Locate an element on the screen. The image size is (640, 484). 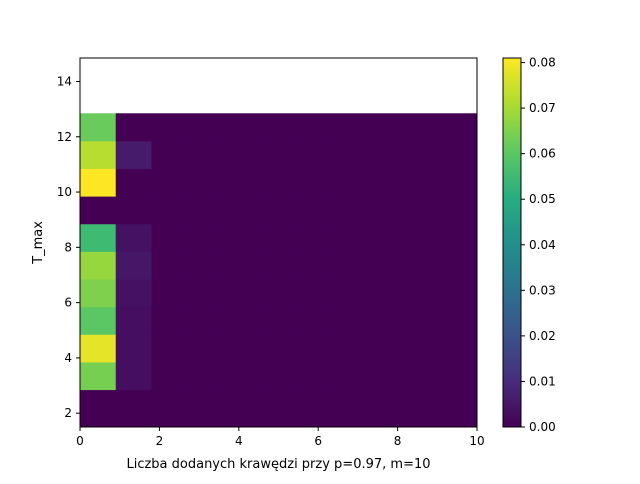
y-axis: 2 4 6 8 10 12 14 is located at coordinates (68, 247).